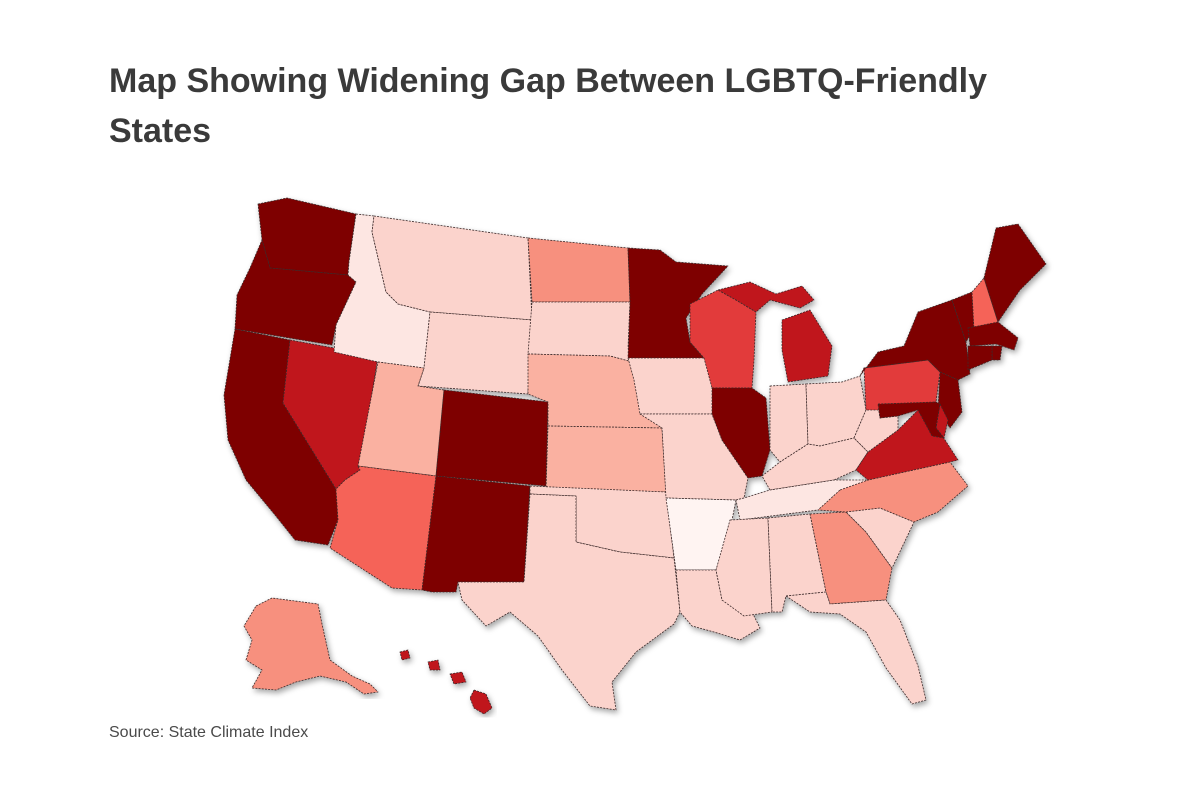  What do you see at coordinates (569, 602) in the screenshot?
I see `state-tx: Texas` at bounding box center [569, 602].